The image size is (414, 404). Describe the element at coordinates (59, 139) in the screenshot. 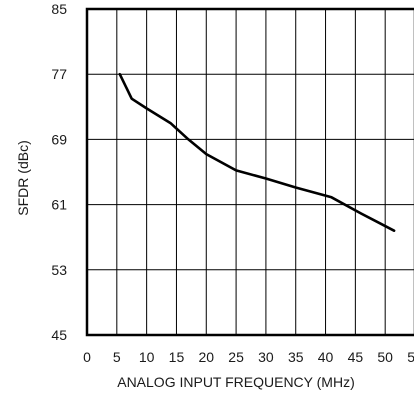

I see `y-tick-label: 69` at that location.